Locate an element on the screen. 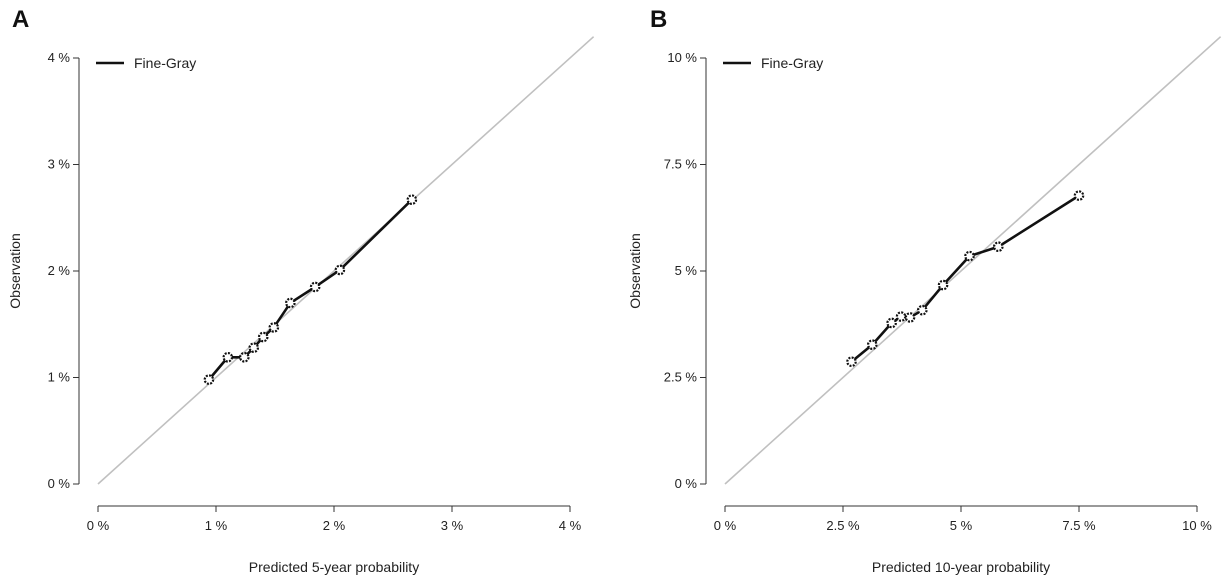 This screenshot has width=1225, height=579. y-tick-label: 4 % is located at coordinates (59, 57).